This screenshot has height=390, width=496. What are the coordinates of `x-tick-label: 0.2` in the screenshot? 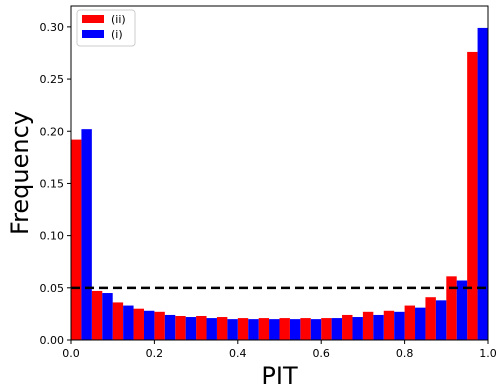 It's located at (155, 353).